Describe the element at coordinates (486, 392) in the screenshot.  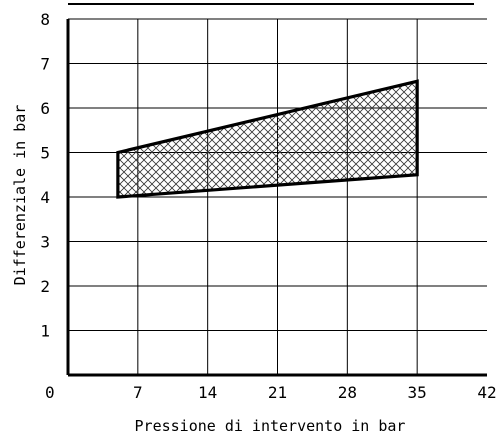
I see `x-tick-label: 42` at that location.